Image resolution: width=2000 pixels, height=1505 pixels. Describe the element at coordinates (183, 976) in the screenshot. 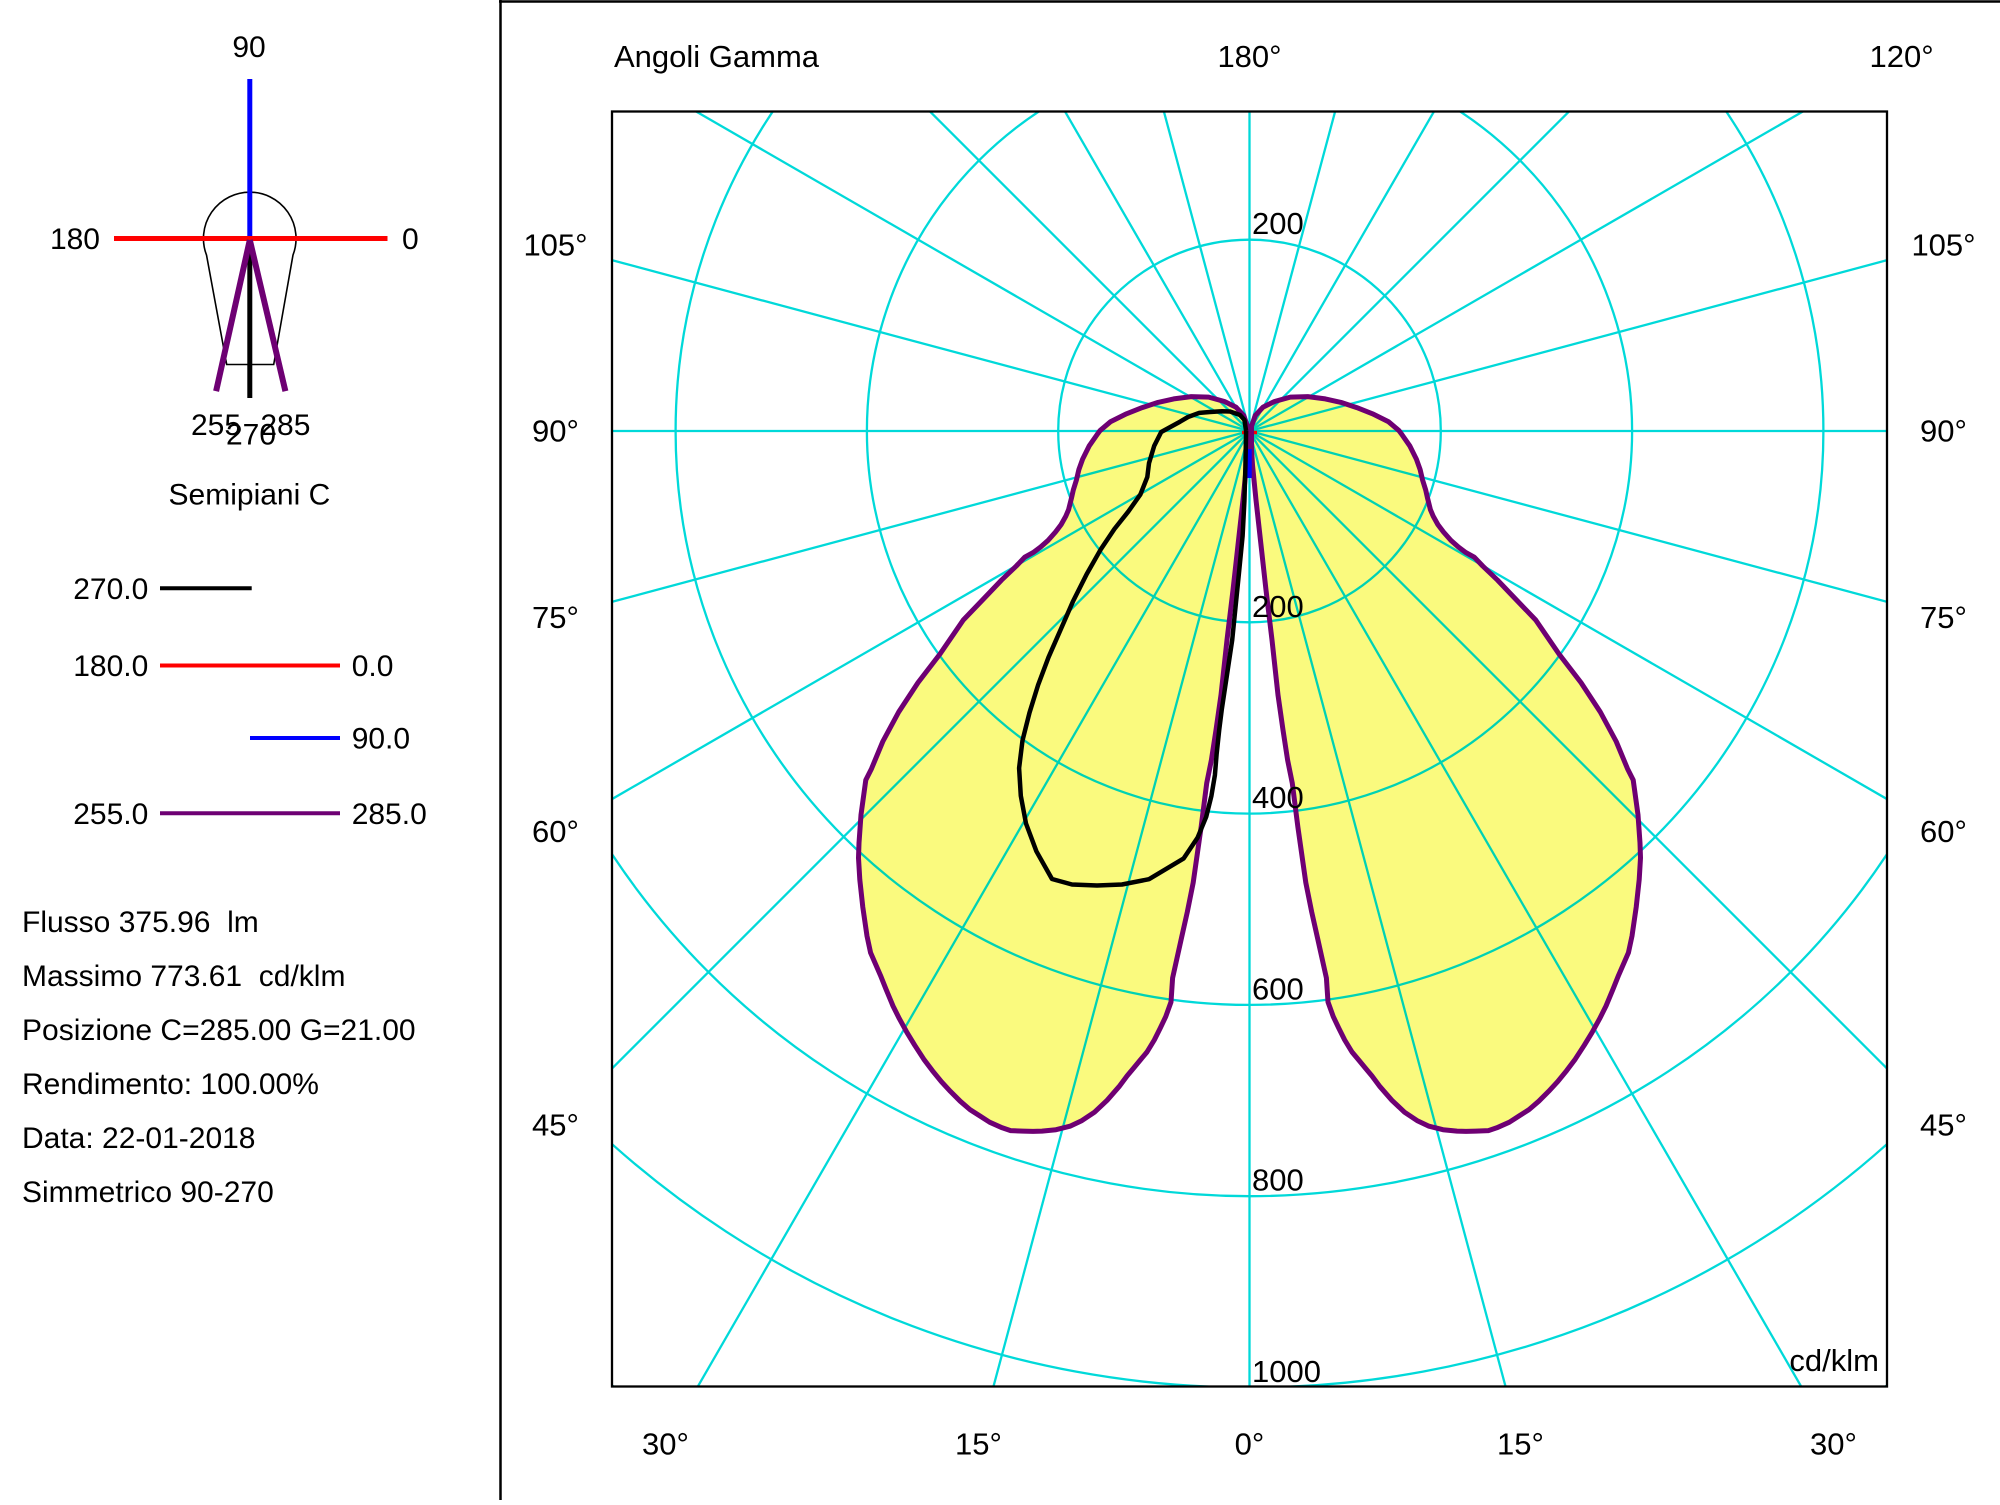

I see `svg-text: Massimo 773.61 cd/klm` at that location.